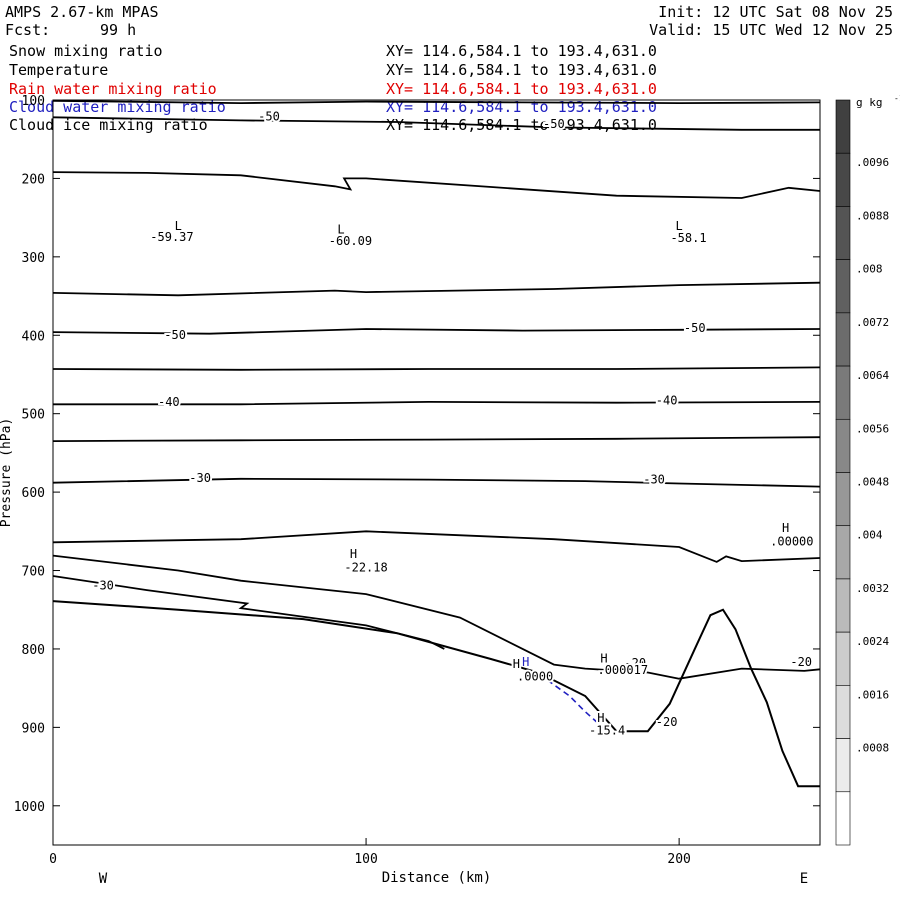 Image resolution: width=900 pixels, height=900 pixels. What do you see at coordinates (108, 125) in the screenshot?
I see `field-name-cloud-ice: Cloud ice mixing ratio` at bounding box center [108, 125].